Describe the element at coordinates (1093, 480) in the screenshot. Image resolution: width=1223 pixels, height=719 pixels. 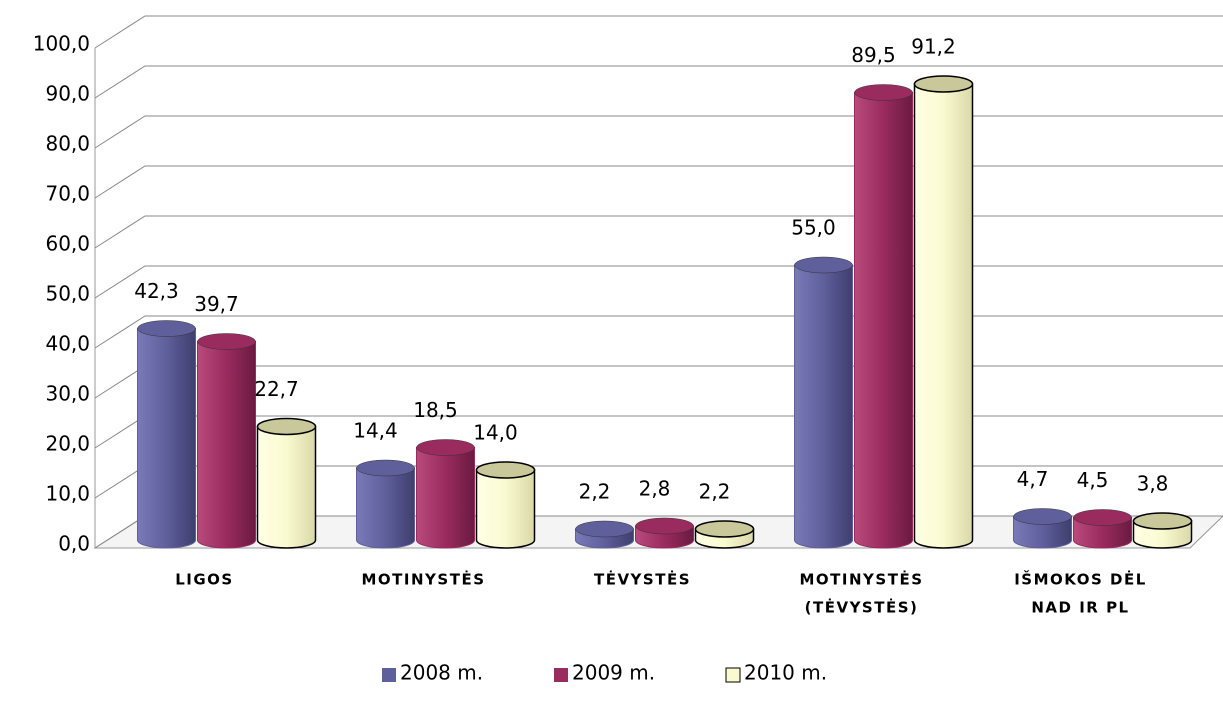
I see `data-label: 4,5` at that location.